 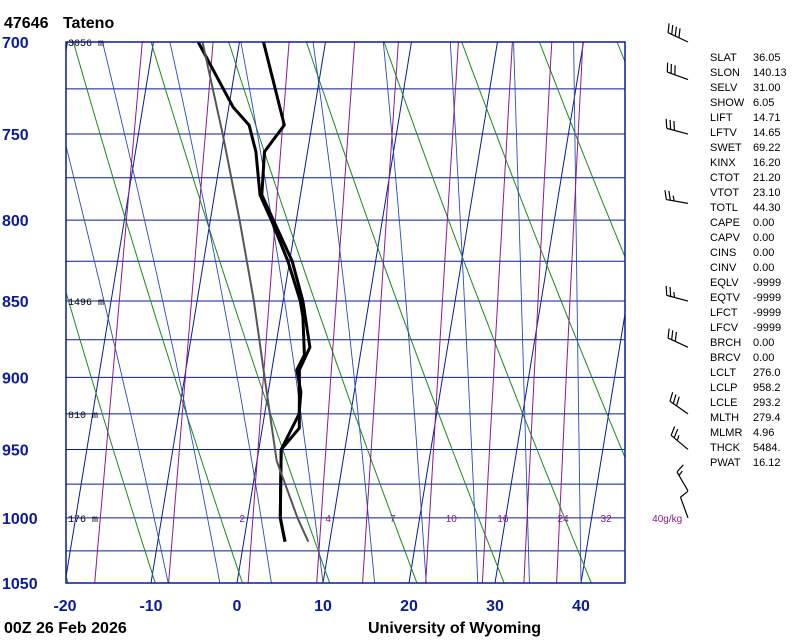 I want to click on index-row-vtot: VTOT 23.10, so click(x=745, y=193).